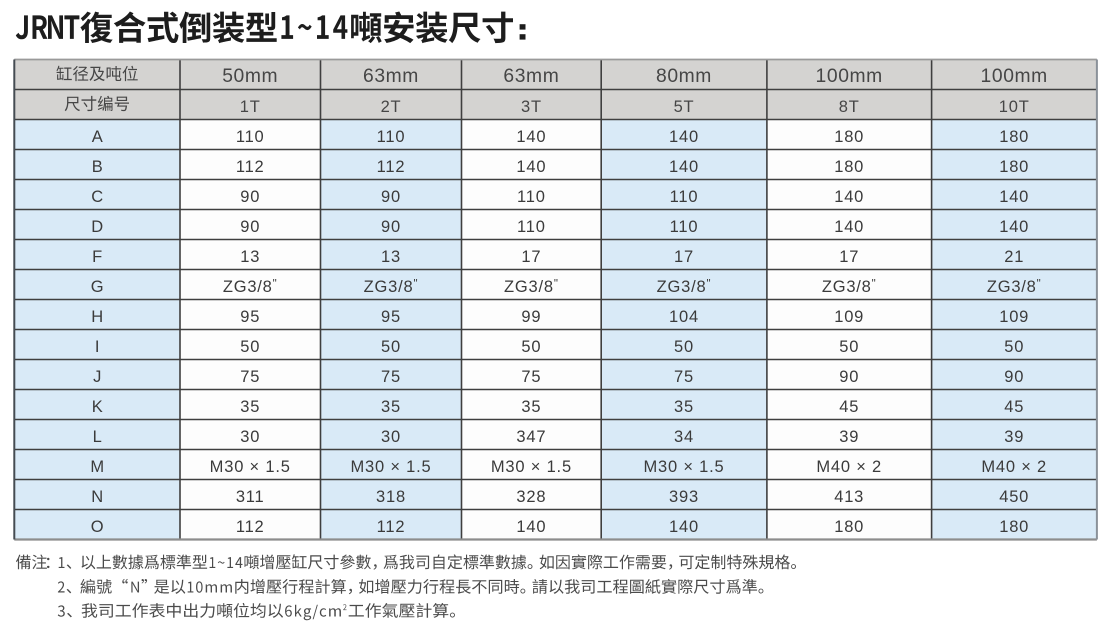 Image resolution: width=1107 pixels, height=622 pixels. Describe the element at coordinates (1014, 317) in the screenshot. I see `svg-text: 109` at that location.